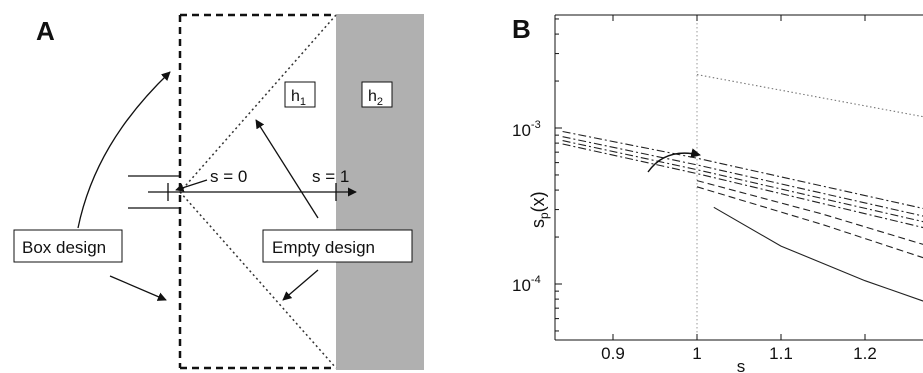  Describe the element at coordinates (298, 98) in the screenshot. I see `h1-label: h1` at that location.